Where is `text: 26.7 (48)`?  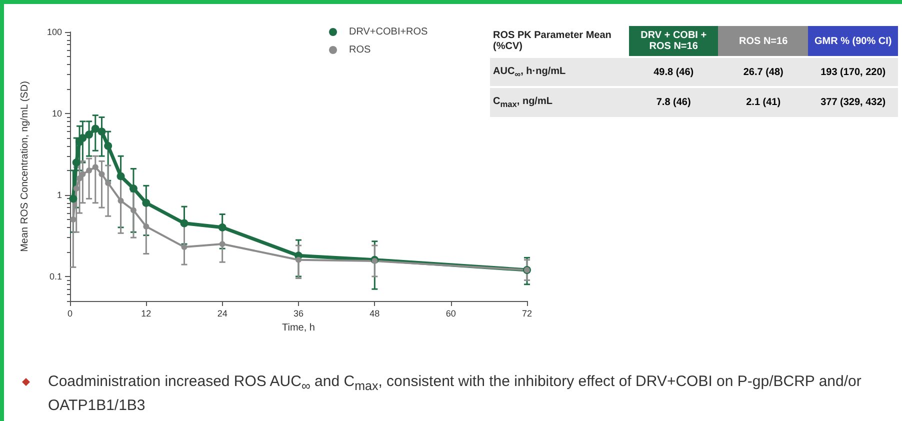
text: 26.7 (48) is located at coordinates (763, 72).